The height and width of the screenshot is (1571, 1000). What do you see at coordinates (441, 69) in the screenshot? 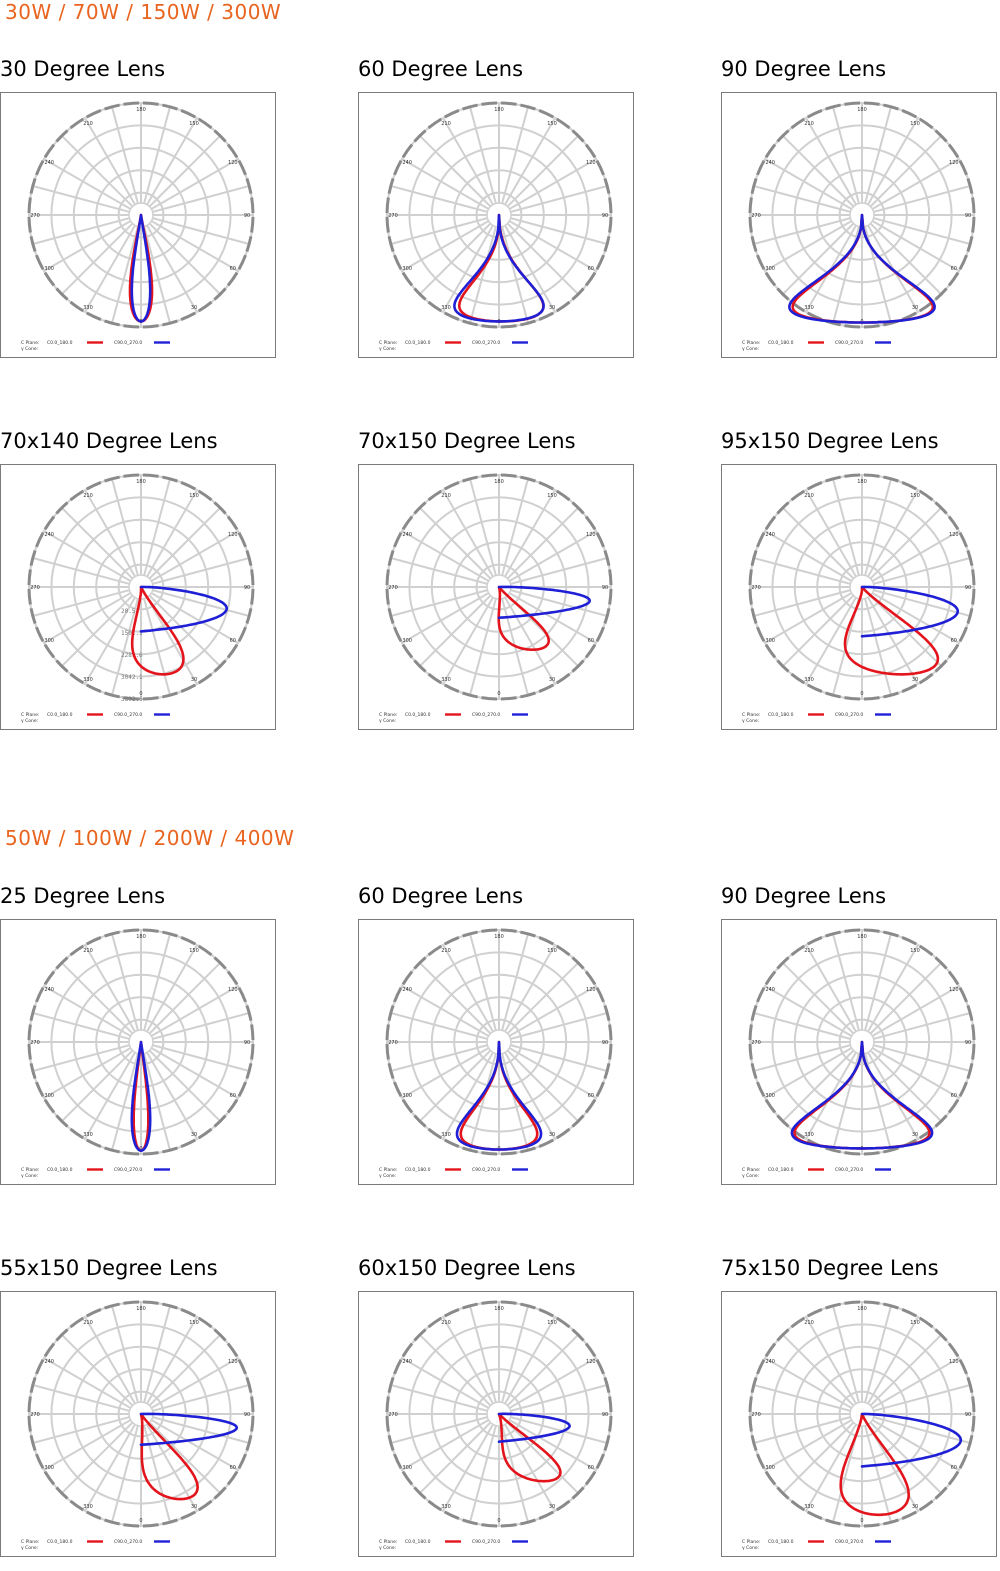
I see `lens-title: 60 Degree Lens` at bounding box center [441, 69].